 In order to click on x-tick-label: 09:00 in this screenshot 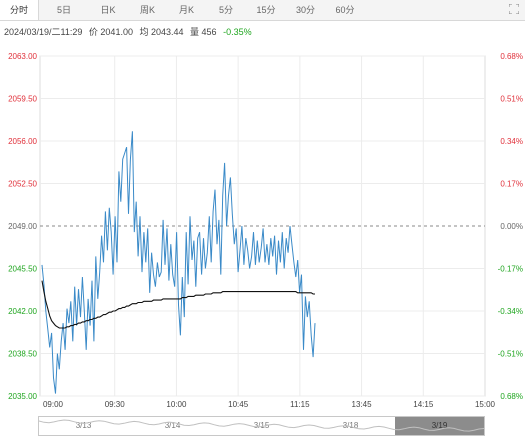, I will do `click(53, 404)`.